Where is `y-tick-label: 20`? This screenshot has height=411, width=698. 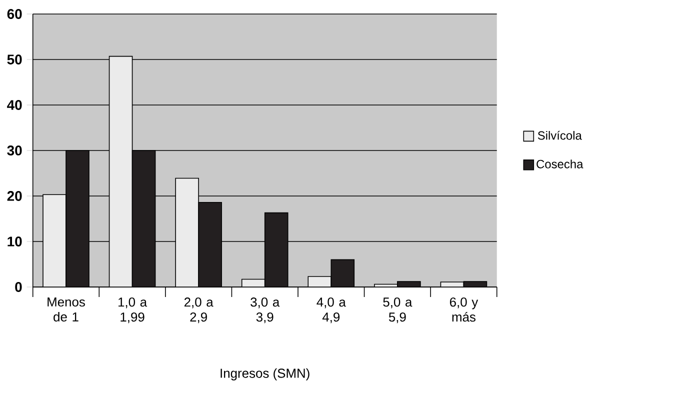
y-tick-label: 20 is located at coordinates (14, 196).